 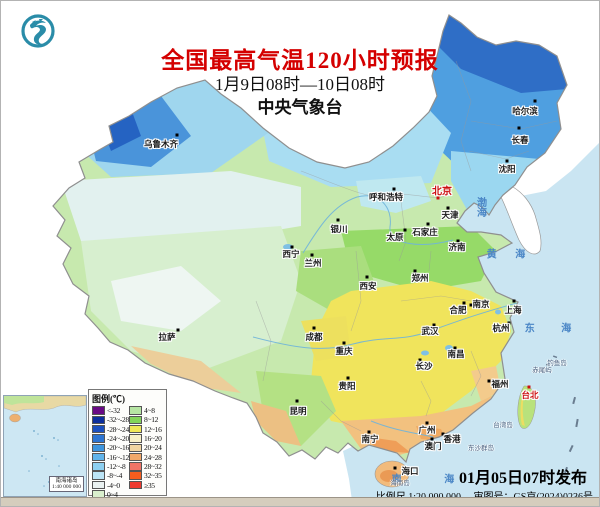 What do you see at coordinates (526, 407) in the screenshot?
I see `taiwan-island` at bounding box center [526, 407].